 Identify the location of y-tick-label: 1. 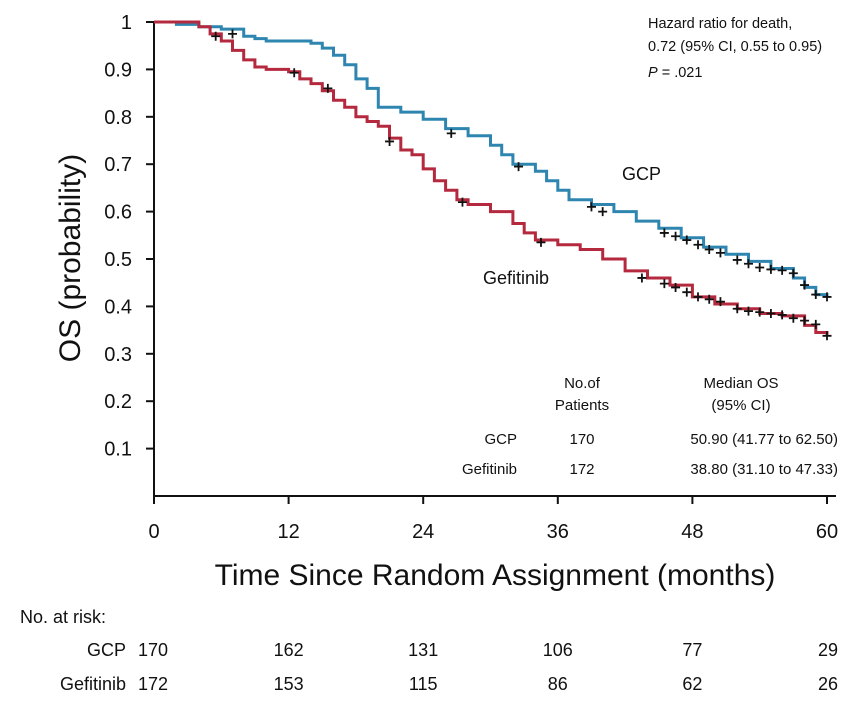
(126, 23).